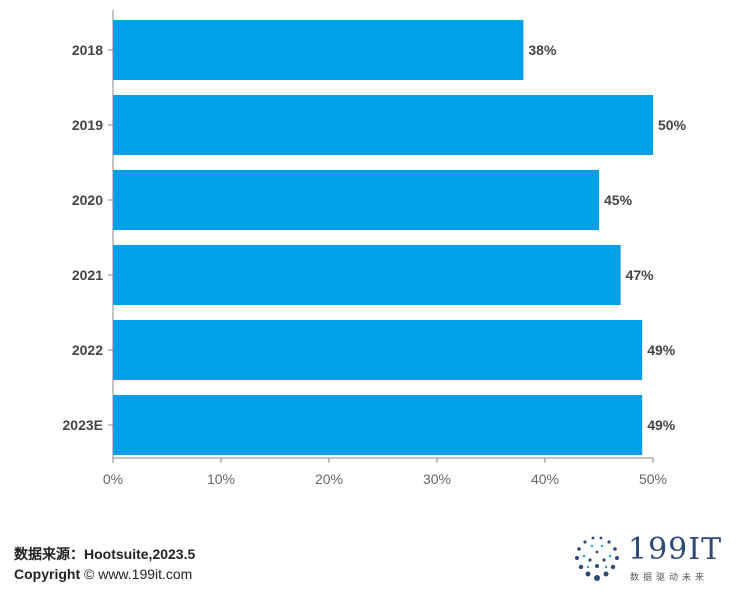  Describe the element at coordinates (640, 275) in the screenshot. I see `data-label: 47%` at that location.